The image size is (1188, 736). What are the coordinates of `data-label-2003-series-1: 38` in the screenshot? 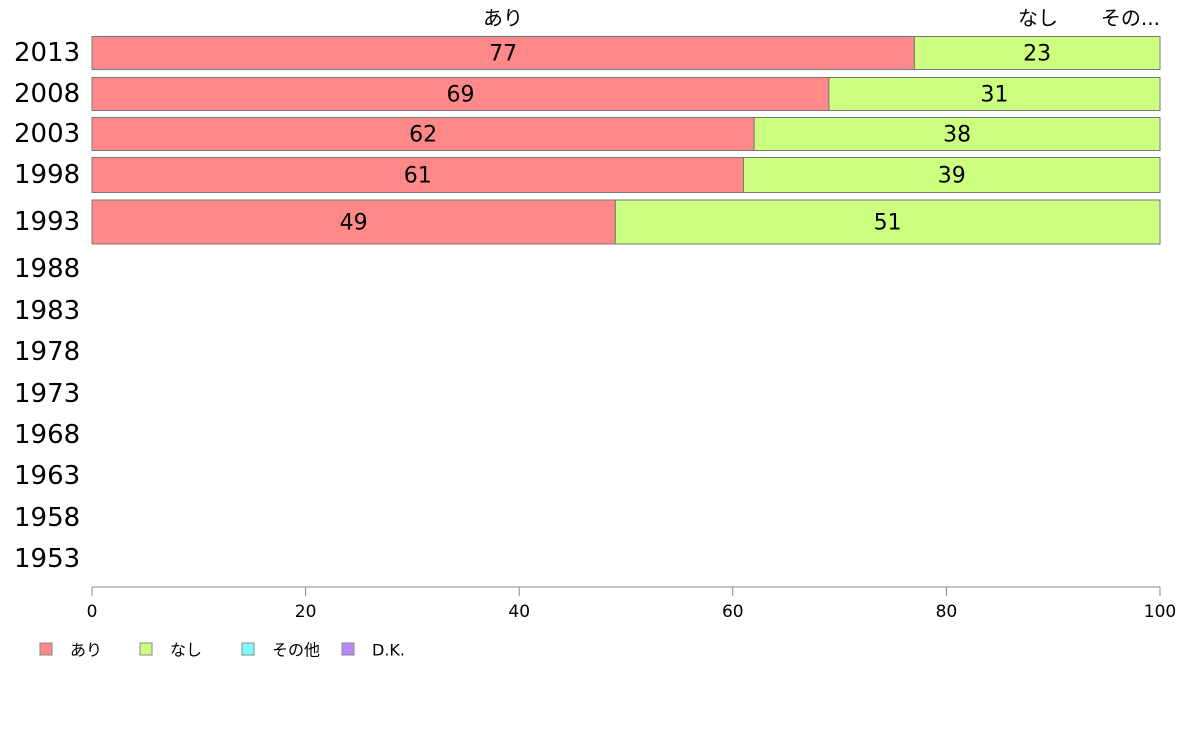 It's located at (957, 135).